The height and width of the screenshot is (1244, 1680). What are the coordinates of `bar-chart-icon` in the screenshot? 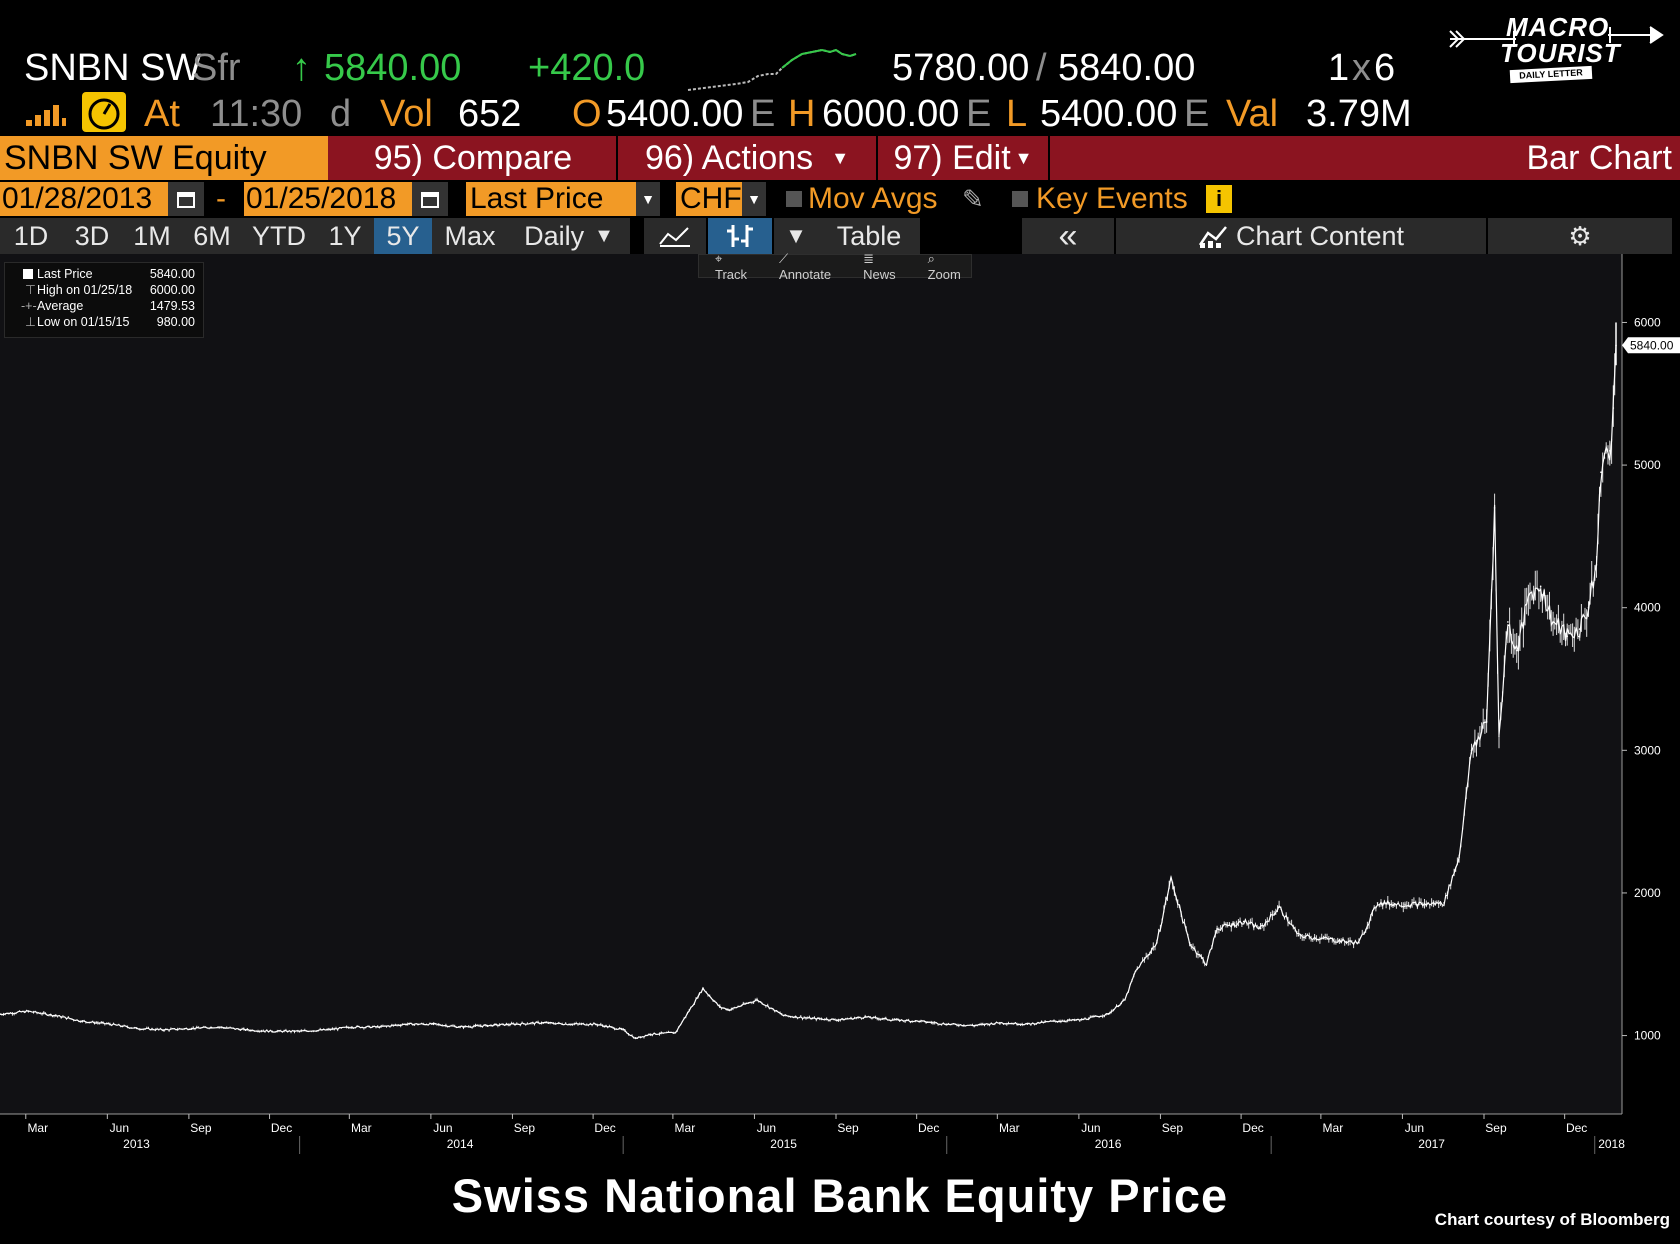 It's located at (741, 236).